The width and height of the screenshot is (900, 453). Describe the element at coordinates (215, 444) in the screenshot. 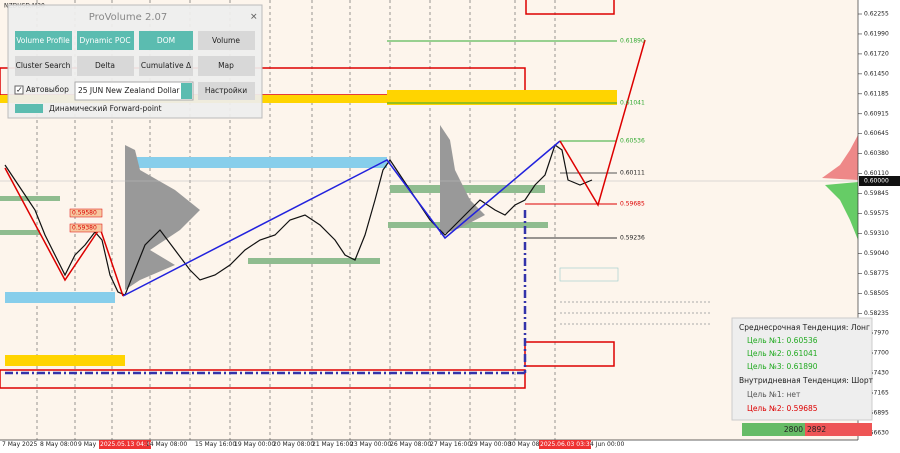

I see `time-label: 15 May 16:00` at that location.